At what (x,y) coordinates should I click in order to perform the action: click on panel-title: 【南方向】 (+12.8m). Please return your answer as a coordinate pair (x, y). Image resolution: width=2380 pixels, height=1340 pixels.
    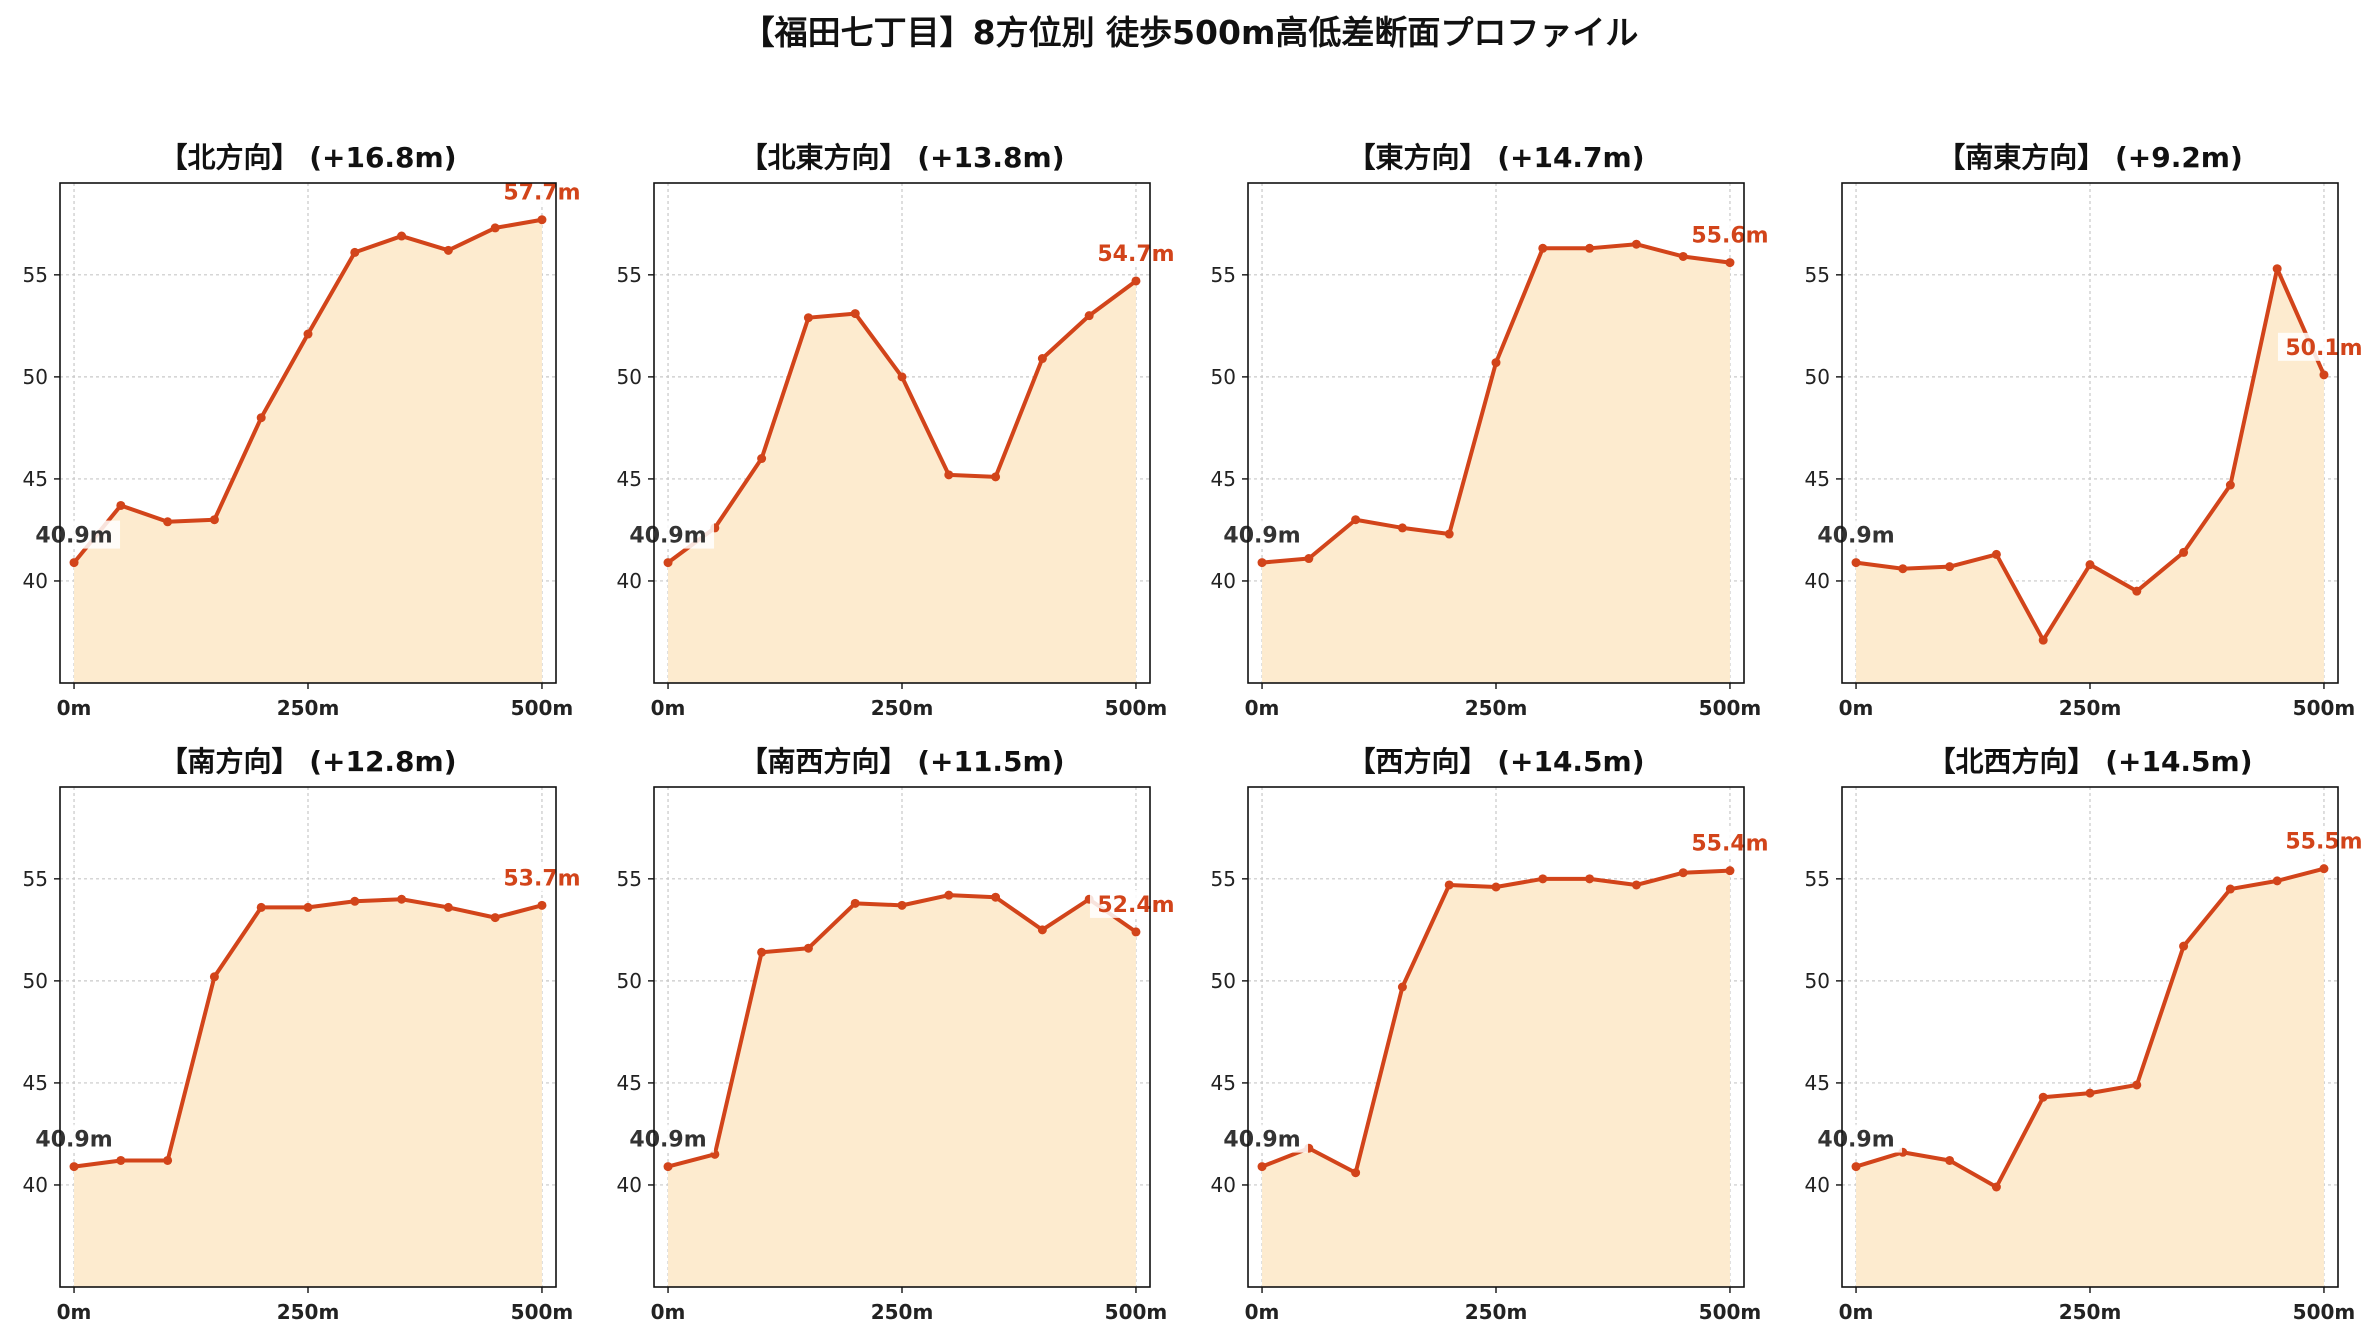
    Looking at the image, I should click on (307, 761).